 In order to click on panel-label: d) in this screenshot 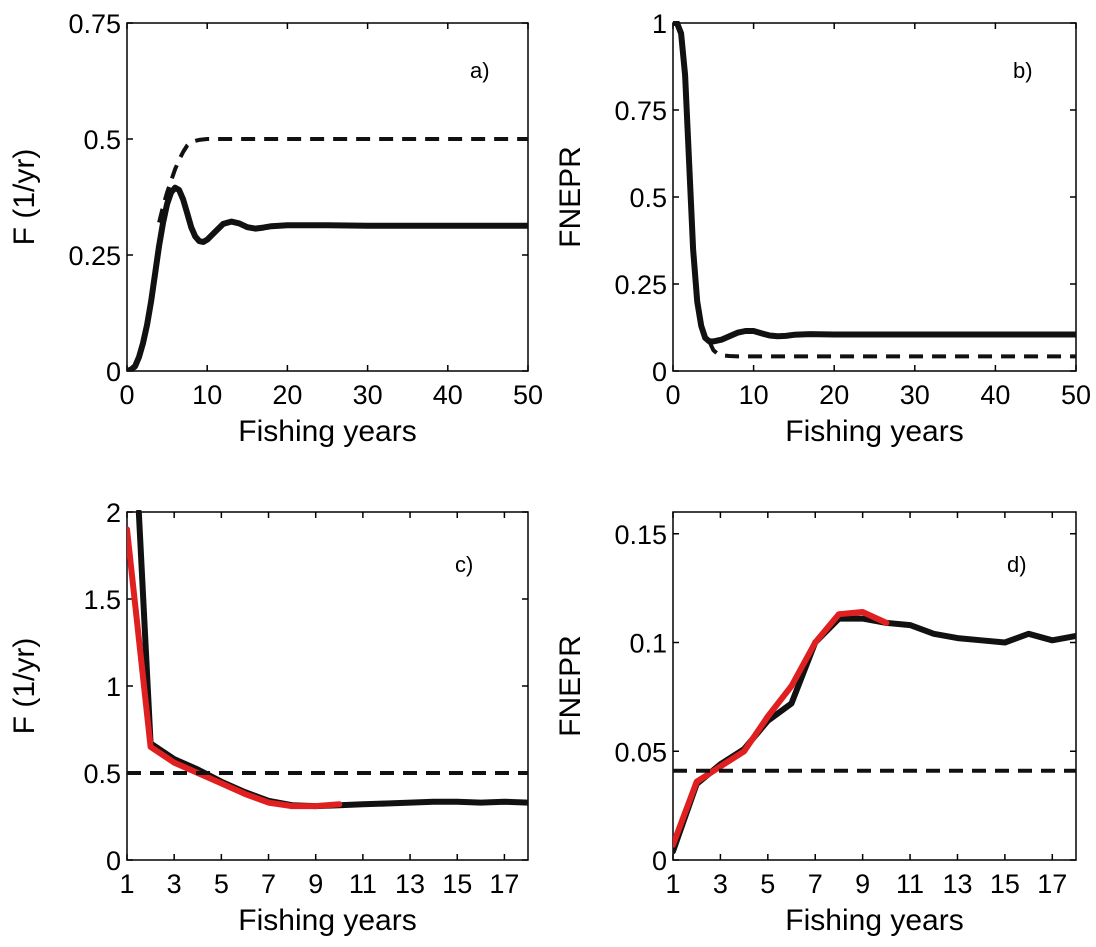, I will do `click(1017, 564)`.